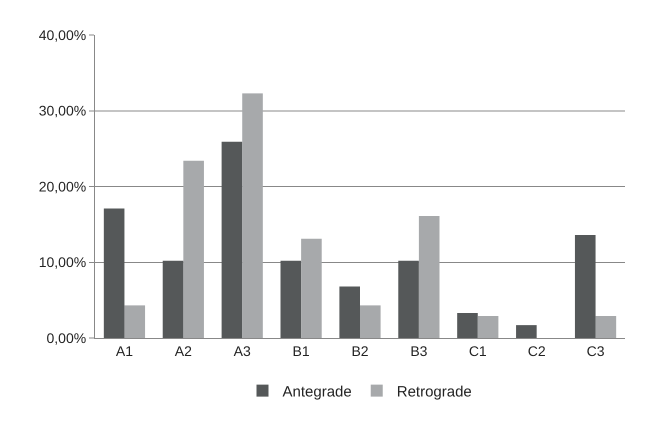 This screenshot has width=670, height=423. Describe the element at coordinates (62, 186) in the screenshot. I see `y-tick-label: 20,00%` at that location.